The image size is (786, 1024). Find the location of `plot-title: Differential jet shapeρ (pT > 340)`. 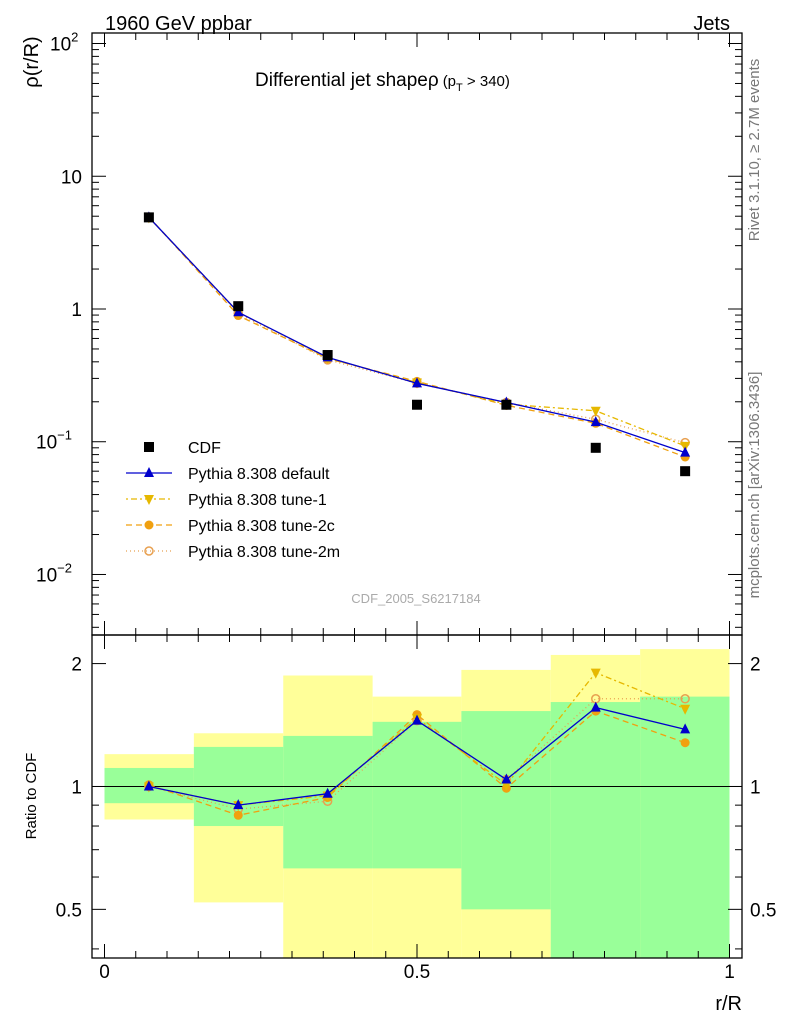

plot-title: Differential jet shapeρ (pT > 340) is located at coordinates (382, 82).